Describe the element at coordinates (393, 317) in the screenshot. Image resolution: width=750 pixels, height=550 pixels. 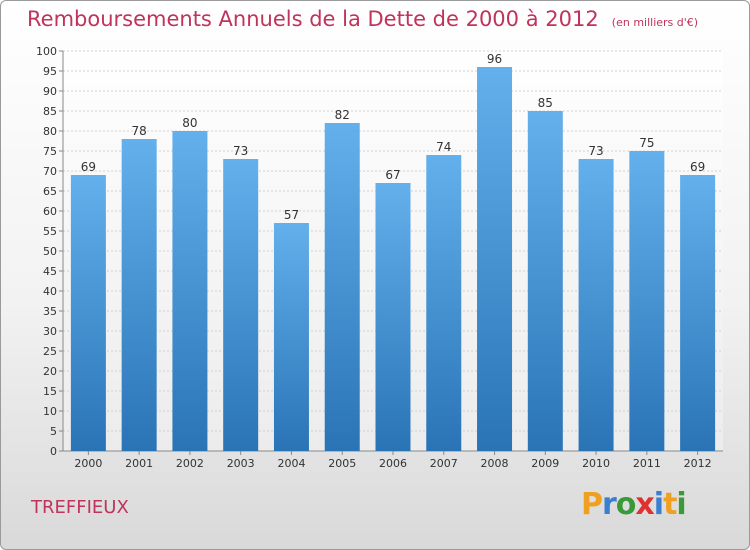
I see `bar-2006` at that location.